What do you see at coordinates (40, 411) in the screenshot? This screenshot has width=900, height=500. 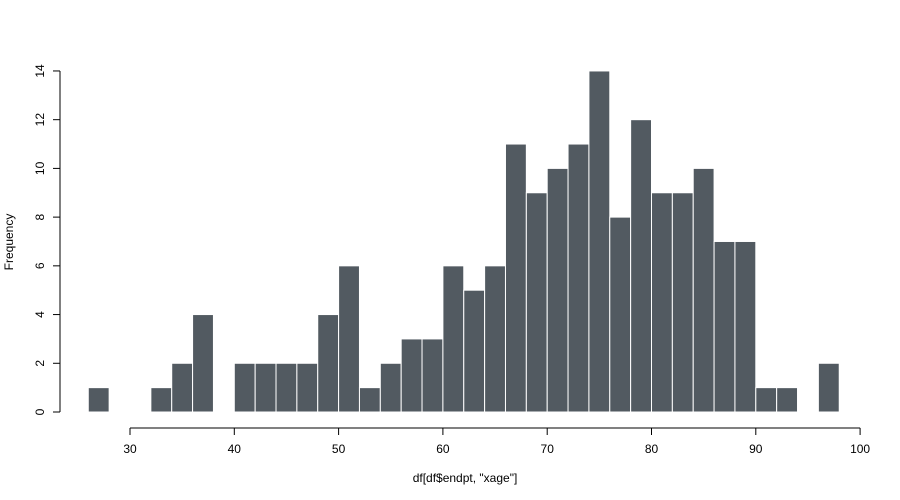 I see `y-tick-label: 0` at bounding box center [40, 411].